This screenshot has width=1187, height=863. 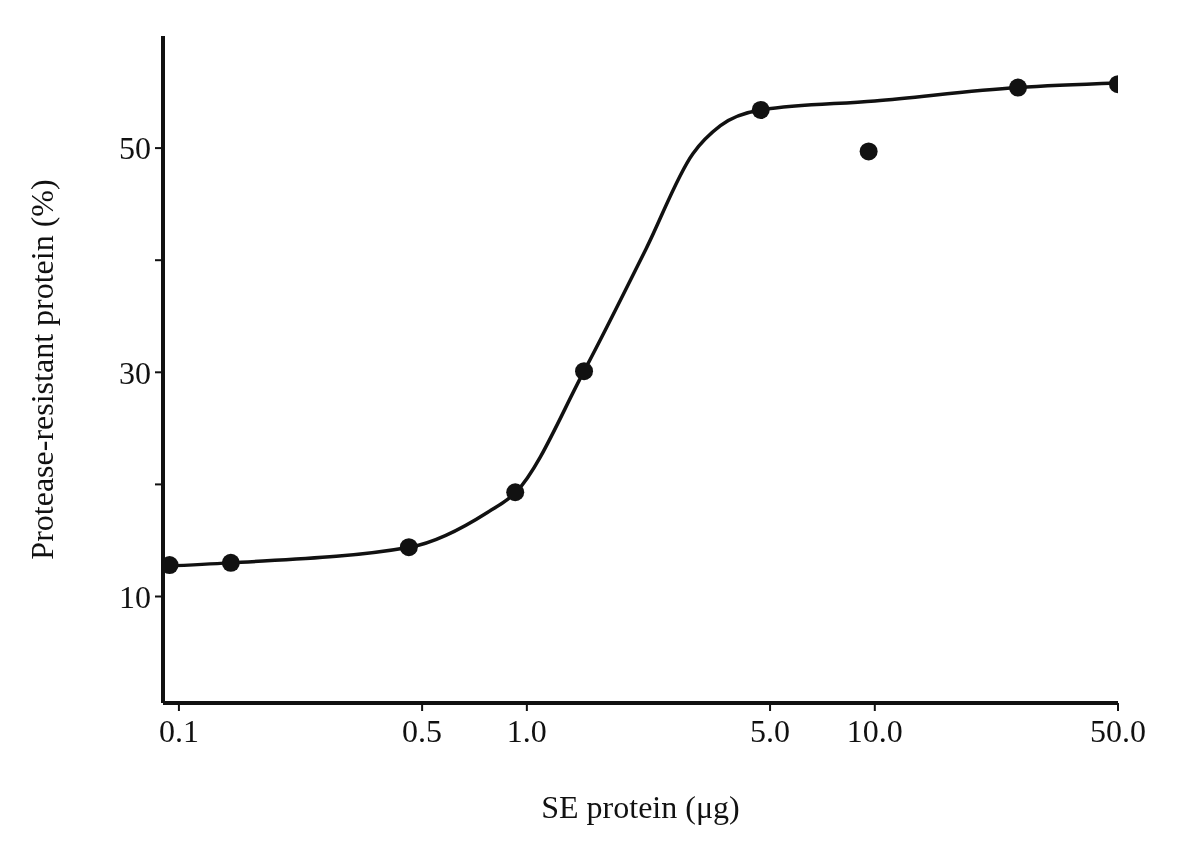 I want to click on x-axis-title: SE protein (μg), so click(x=640, y=807).